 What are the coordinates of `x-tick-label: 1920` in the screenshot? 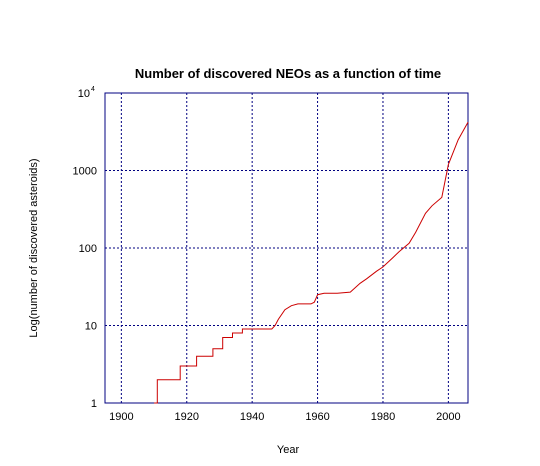 It's located at (187, 417).